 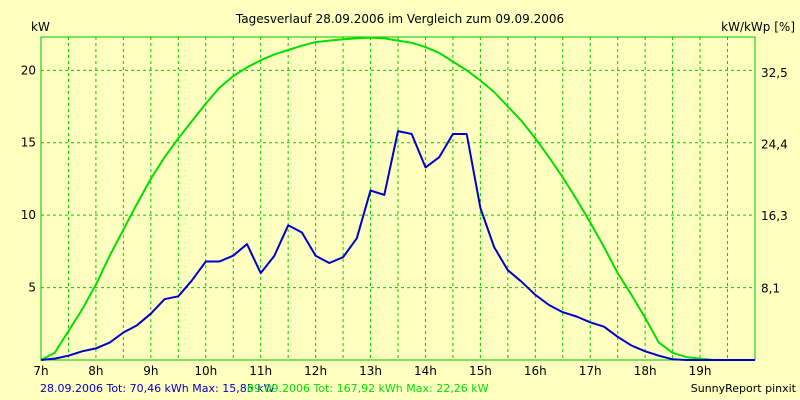 I want to click on y-tick-label-right: 8,1, so click(x=770, y=289).